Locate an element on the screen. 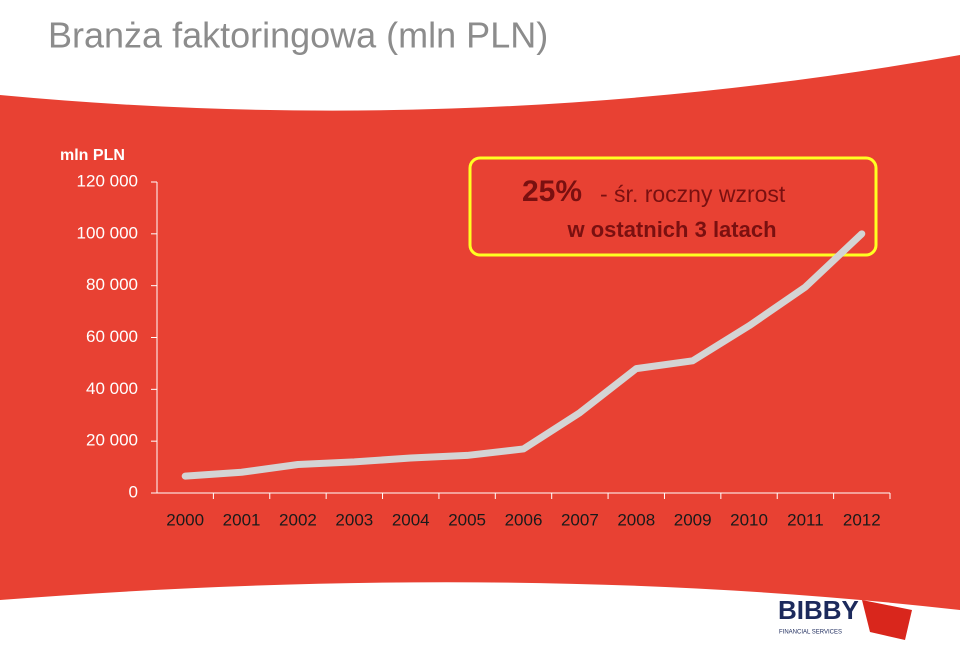 The height and width of the screenshot is (646, 960). x-tick-label: 2003 is located at coordinates (354, 519).